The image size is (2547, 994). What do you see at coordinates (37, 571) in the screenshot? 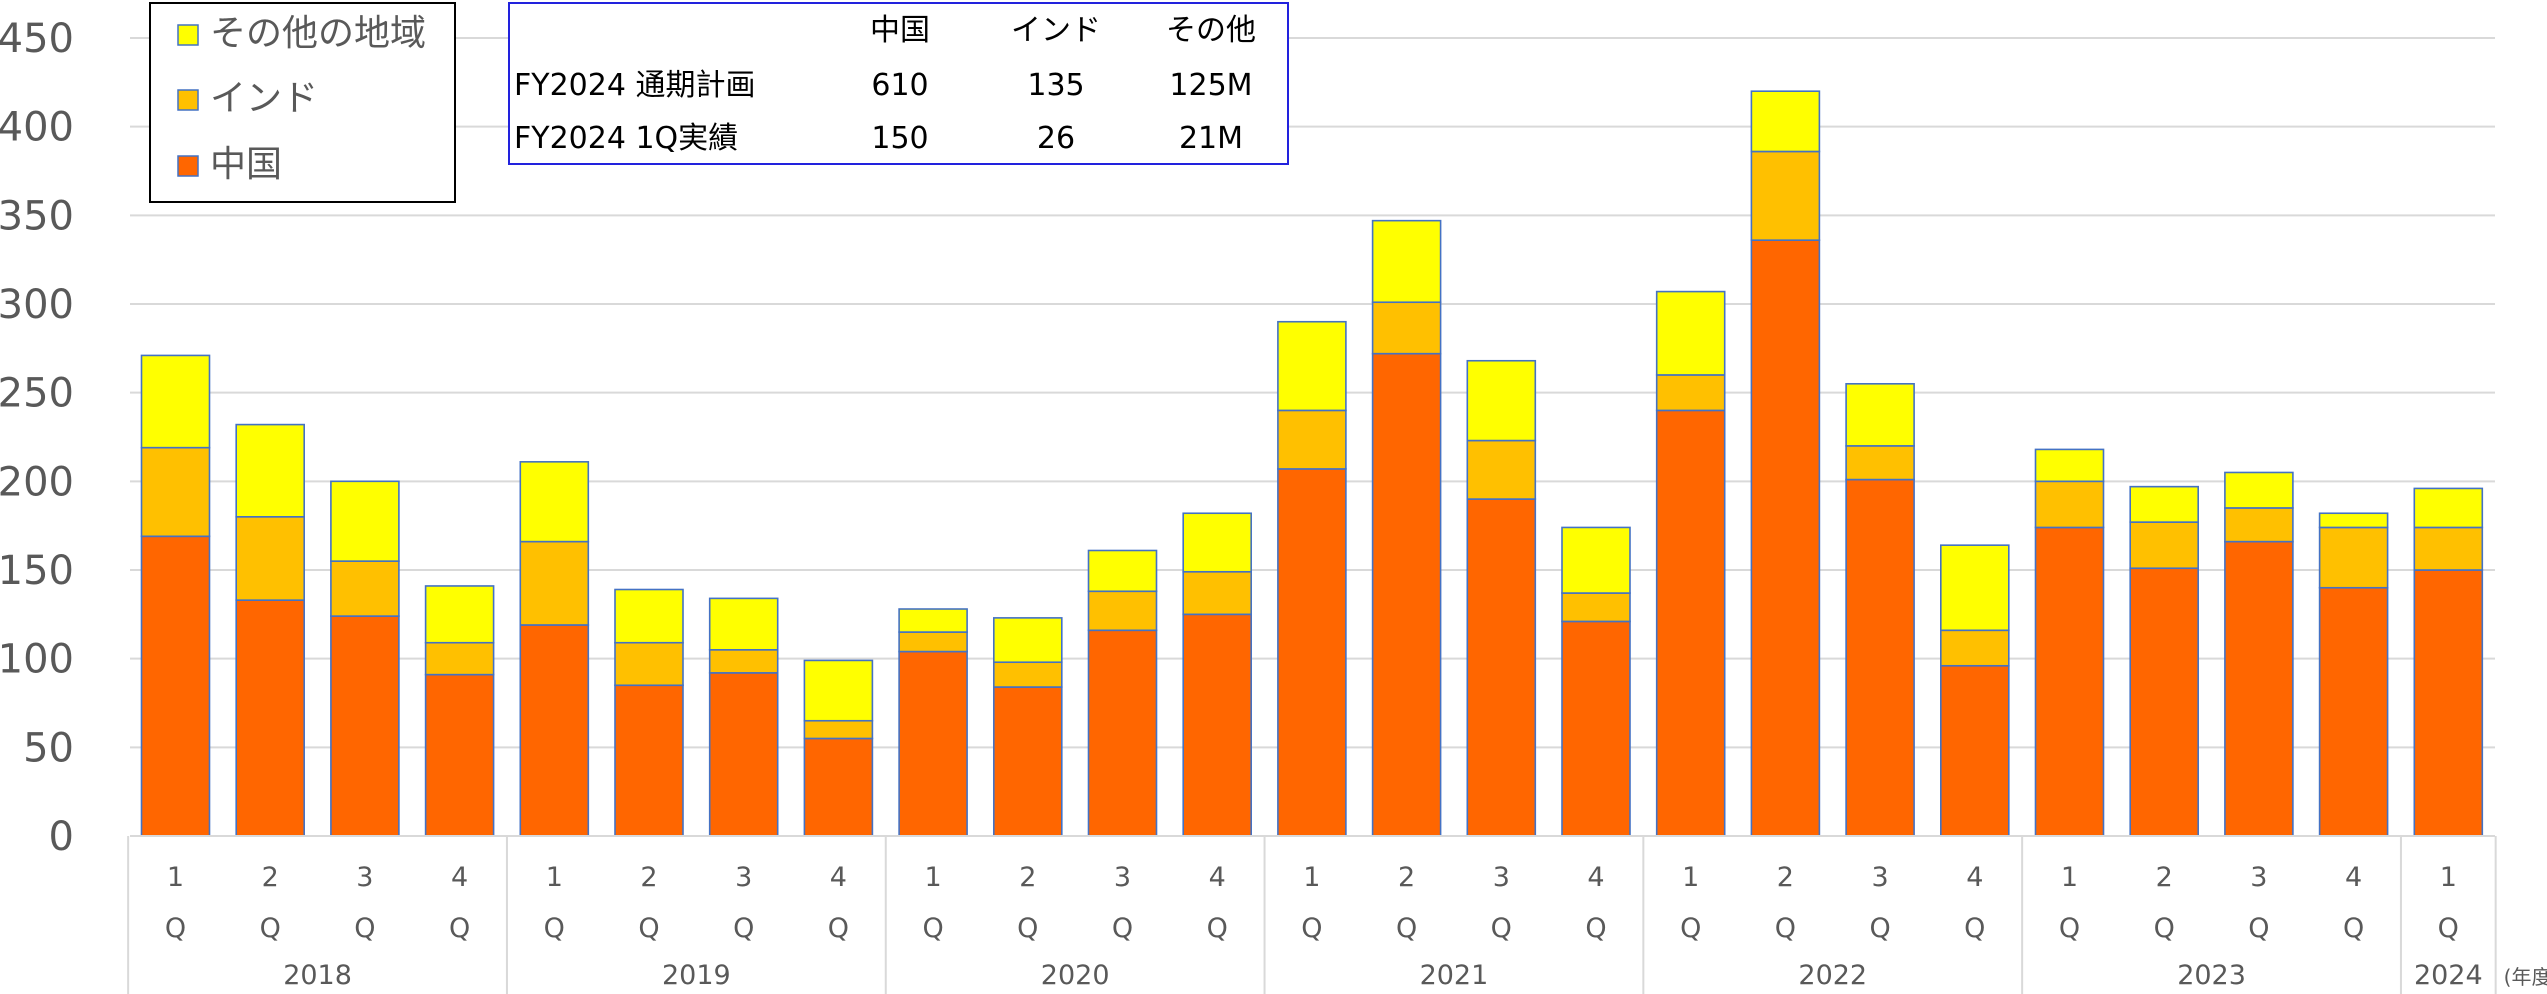
I see `y-tick-label: 150` at bounding box center [37, 571].